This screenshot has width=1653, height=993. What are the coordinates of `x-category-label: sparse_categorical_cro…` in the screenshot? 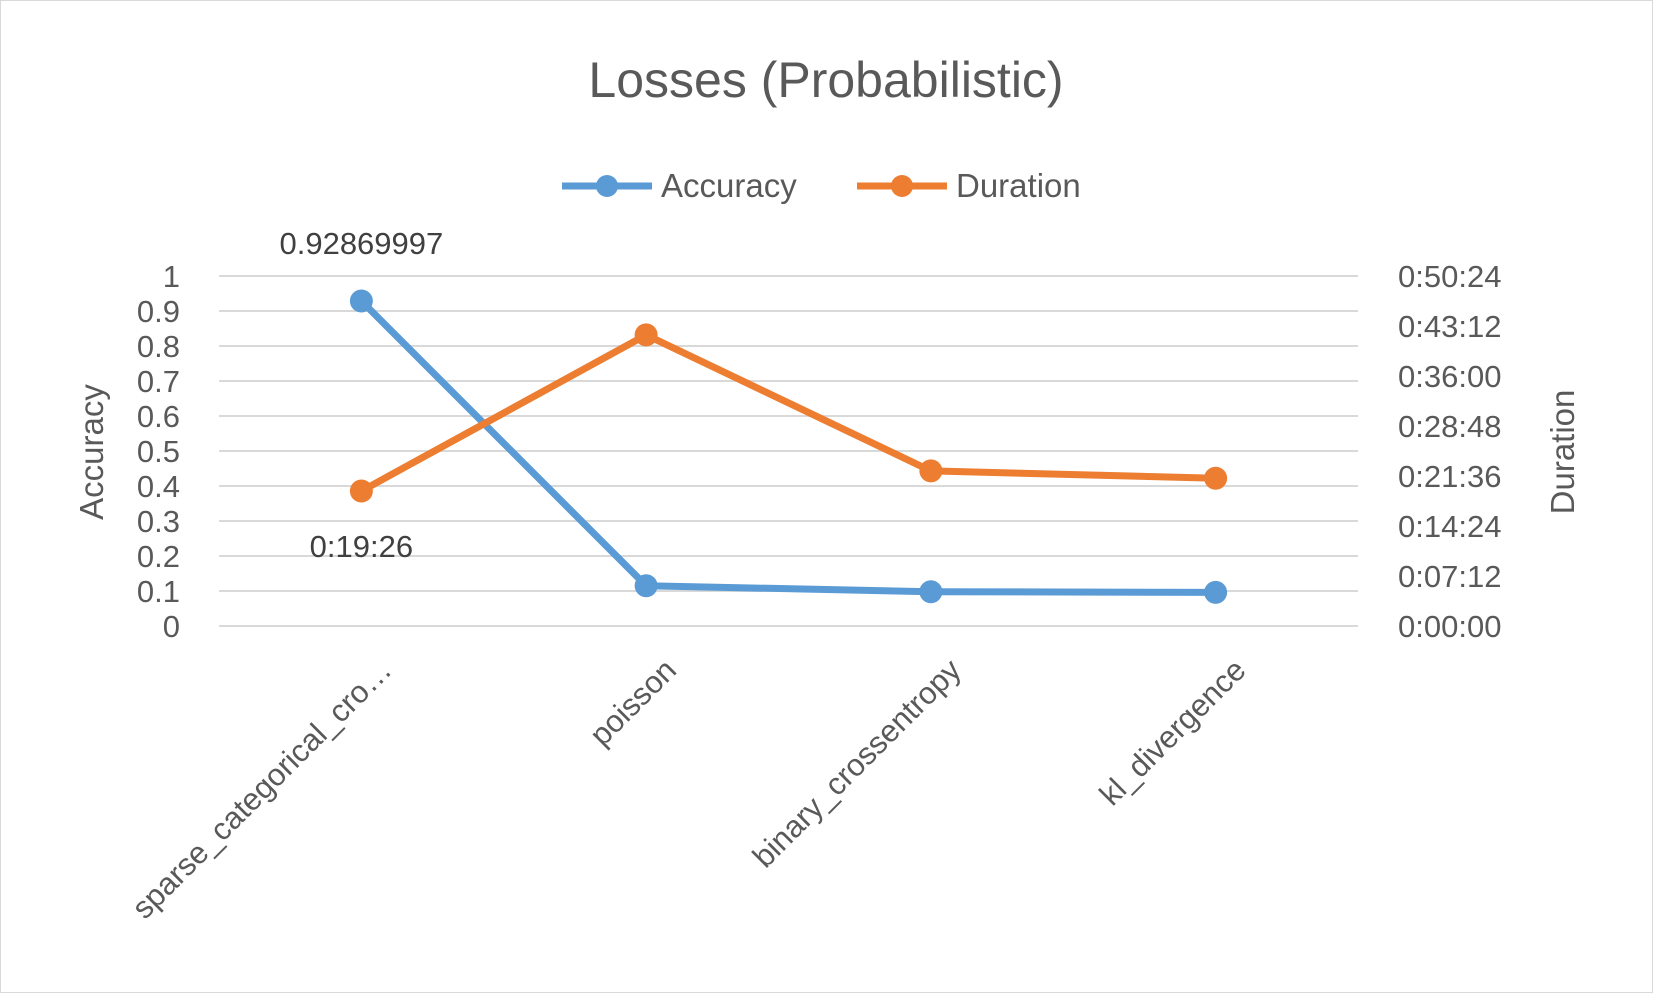 It's located at (261, 788).